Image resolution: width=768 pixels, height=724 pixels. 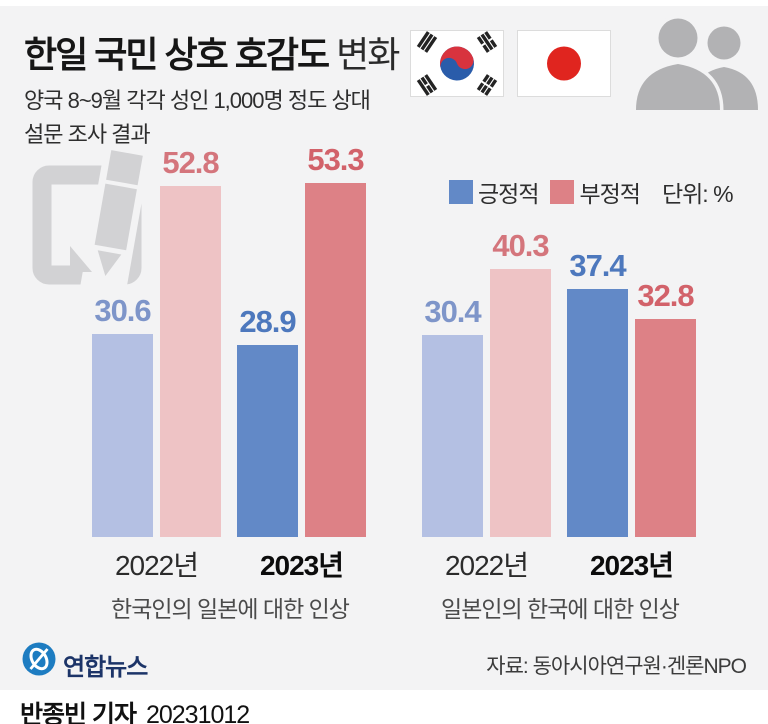 What do you see at coordinates (78, 712) in the screenshot?
I see `byline-reporter-name: 반종빈 기자` at bounding box center [78, 712].